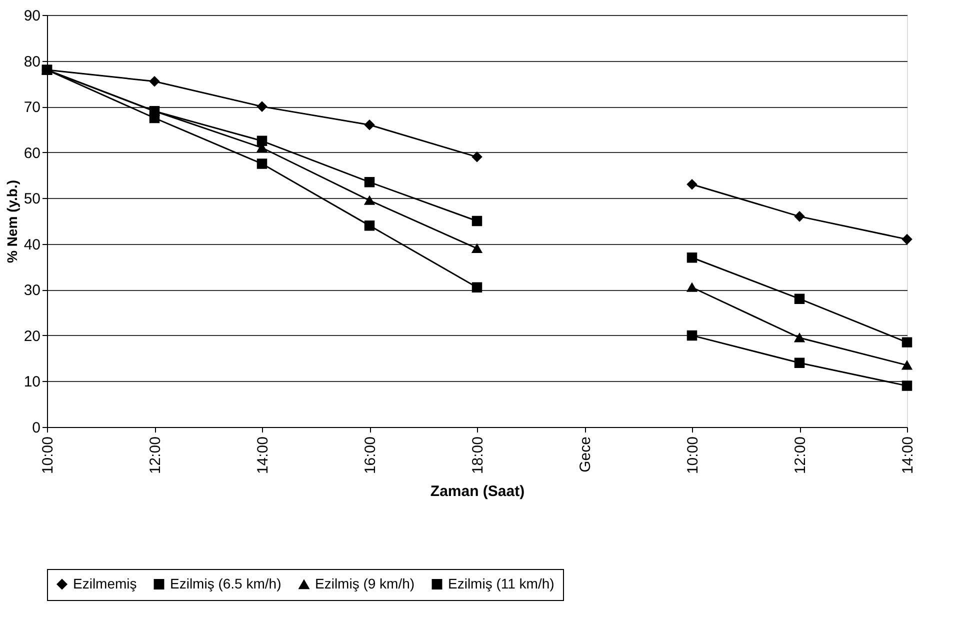 This screenshot has width=954, height=634. What do you see at coordinates (477, 491) in the screenshot?
I see `x-axis-title: Zaman (Saat)` at bounding box center [477, 491].